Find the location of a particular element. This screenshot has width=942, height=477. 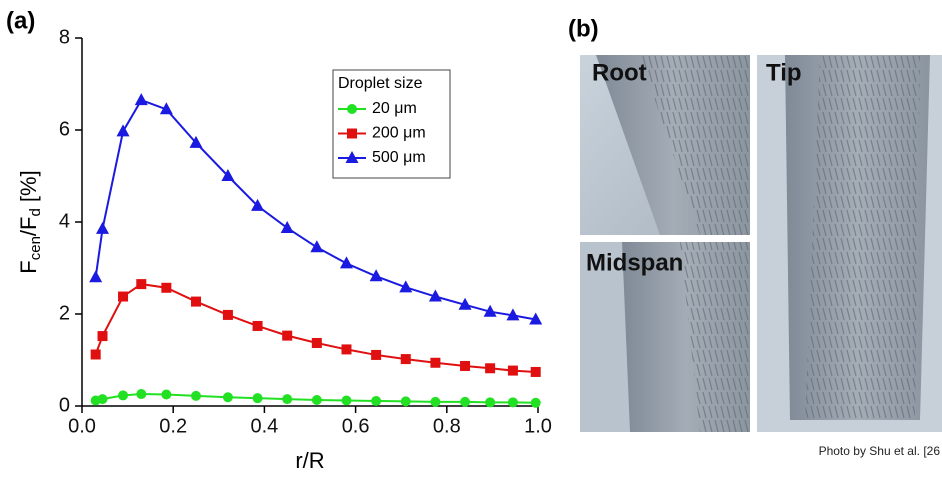

photo-label: Midspan is located at coordinates (634, 262).